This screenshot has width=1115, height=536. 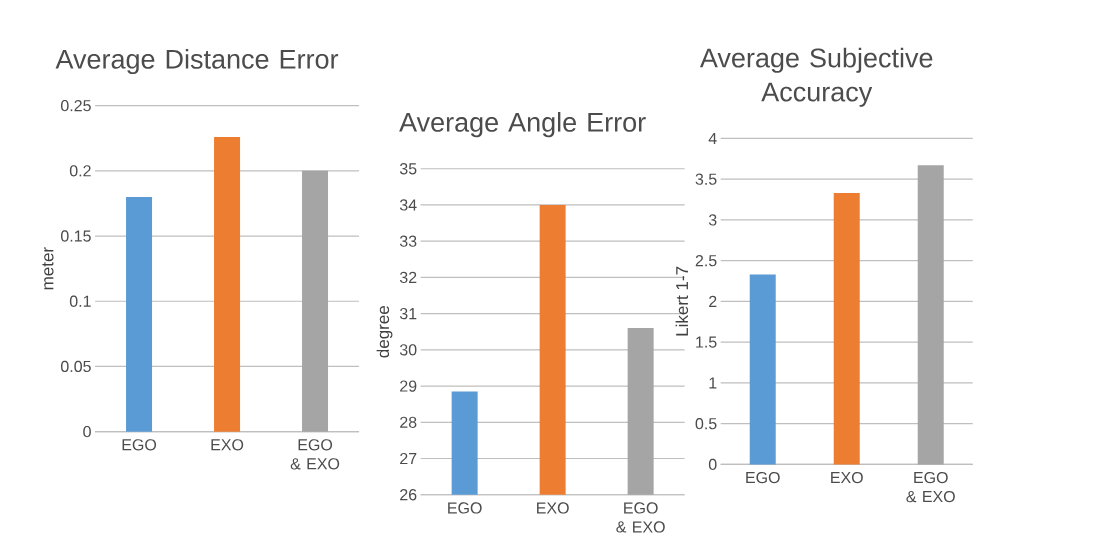 I want to click on chart-title: Average Distance Error, so click(x=197, y=61).